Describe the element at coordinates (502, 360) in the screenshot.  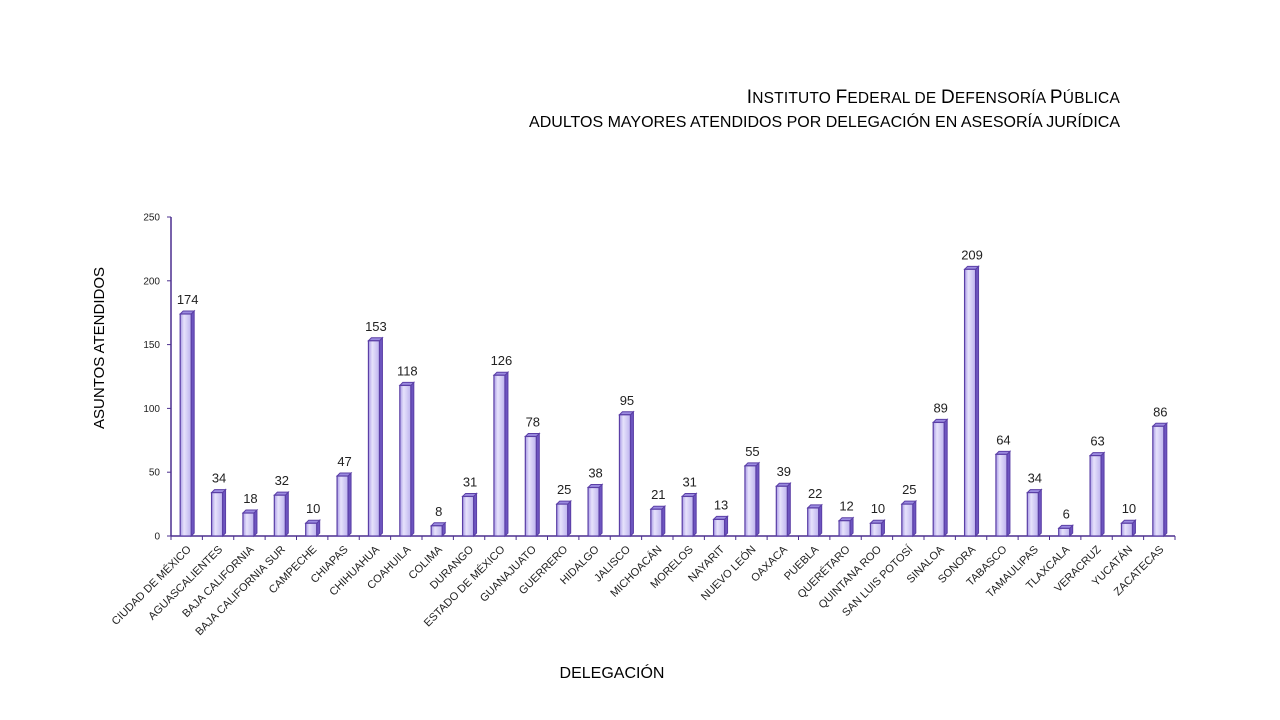
I see `bar-value-label: 126` at that location.